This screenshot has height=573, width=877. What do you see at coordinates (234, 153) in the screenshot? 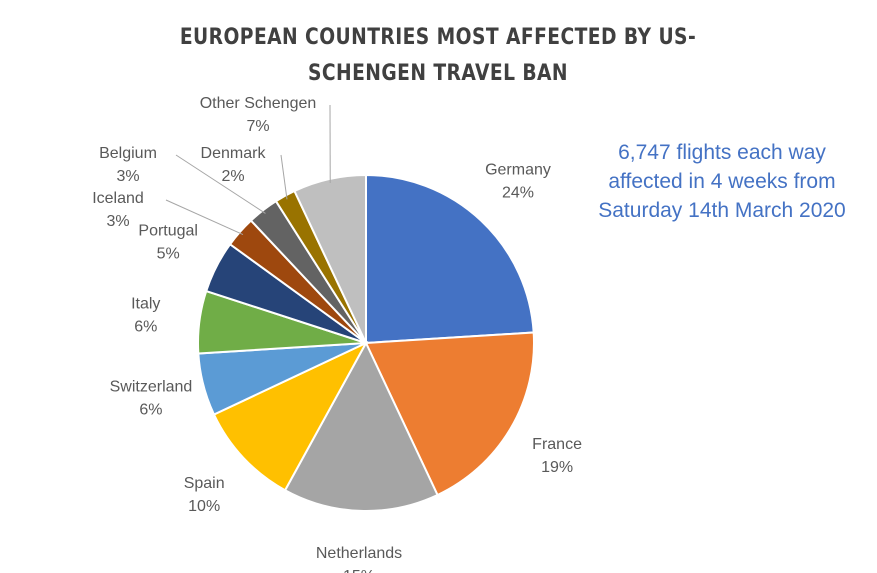
I see `category-label: Denmark` at bounding box center [234, 153].